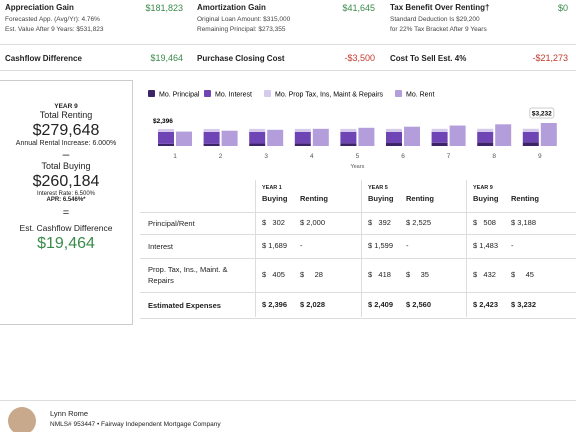  What do you see at coordinates (359, 58) in the screenshot?
I see `summary-value: -$3,500` at bounding box center [359, 58].